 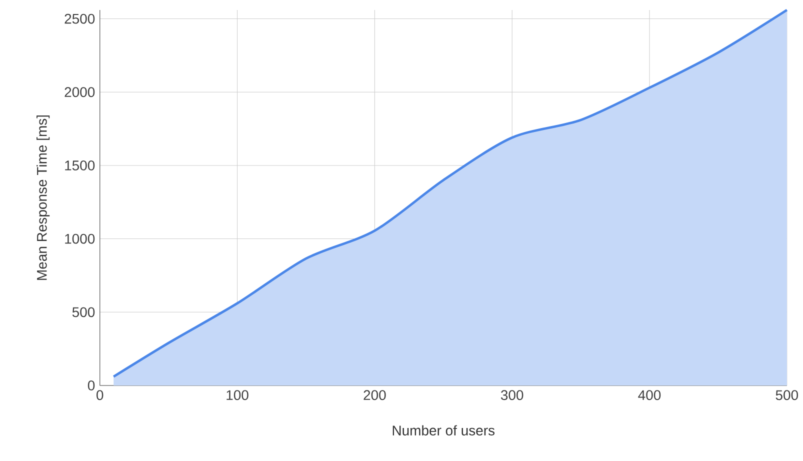 What do you see at coordinates (83, 312) in the screenshot?
I see `y-tick-label: 500` at bounding box center [83, 312].